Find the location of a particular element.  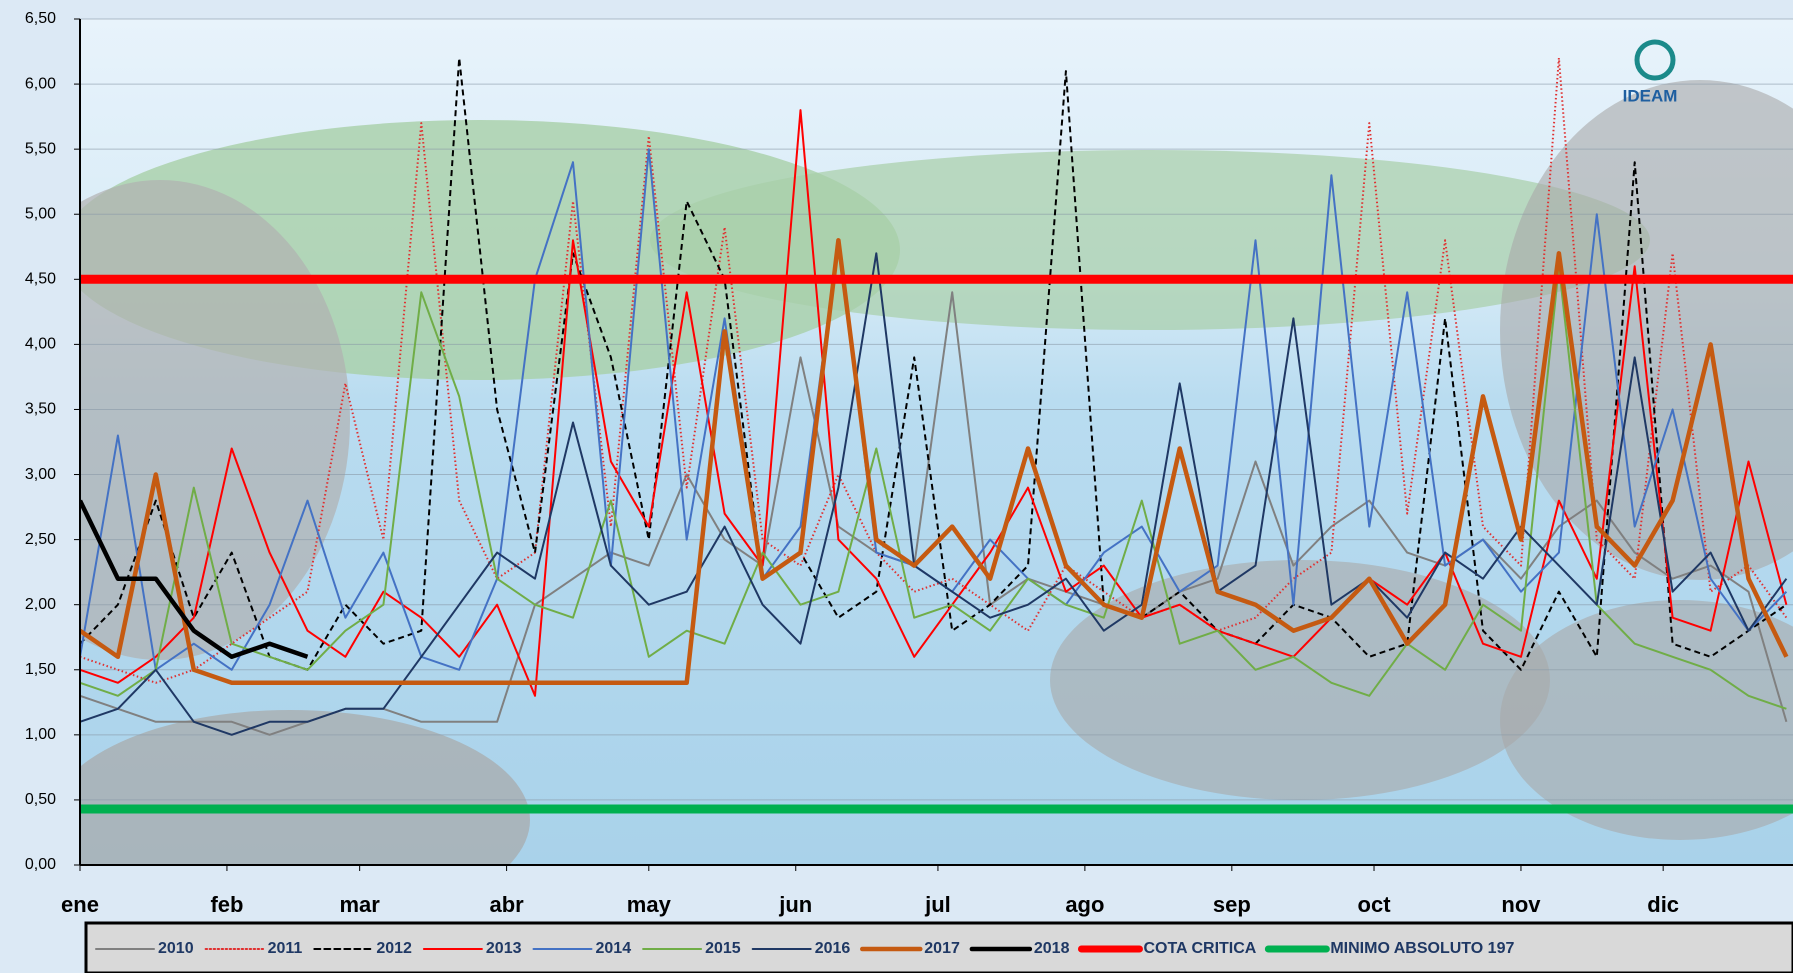

legend-label: 2017 is located at coordinates (942, 948).